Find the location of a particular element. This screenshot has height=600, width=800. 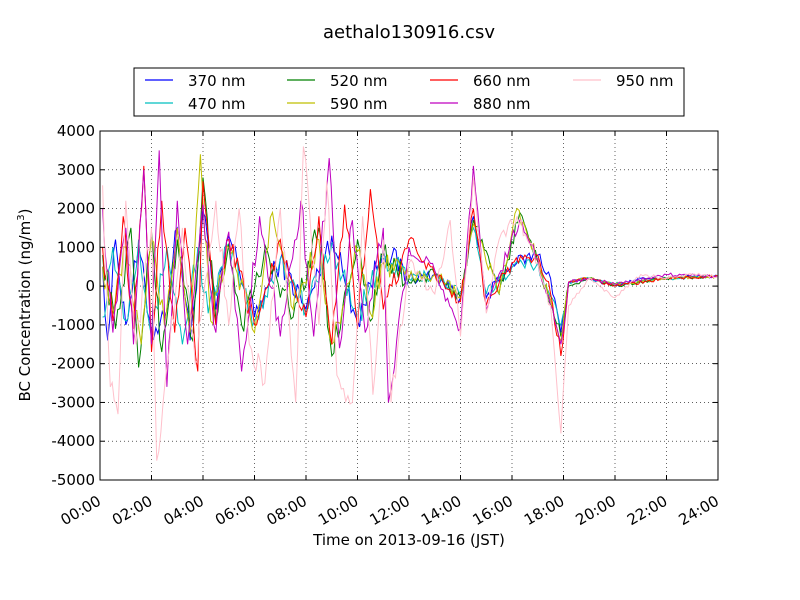

x-tick-label: 00:00 is located at coordinates (81, 510).